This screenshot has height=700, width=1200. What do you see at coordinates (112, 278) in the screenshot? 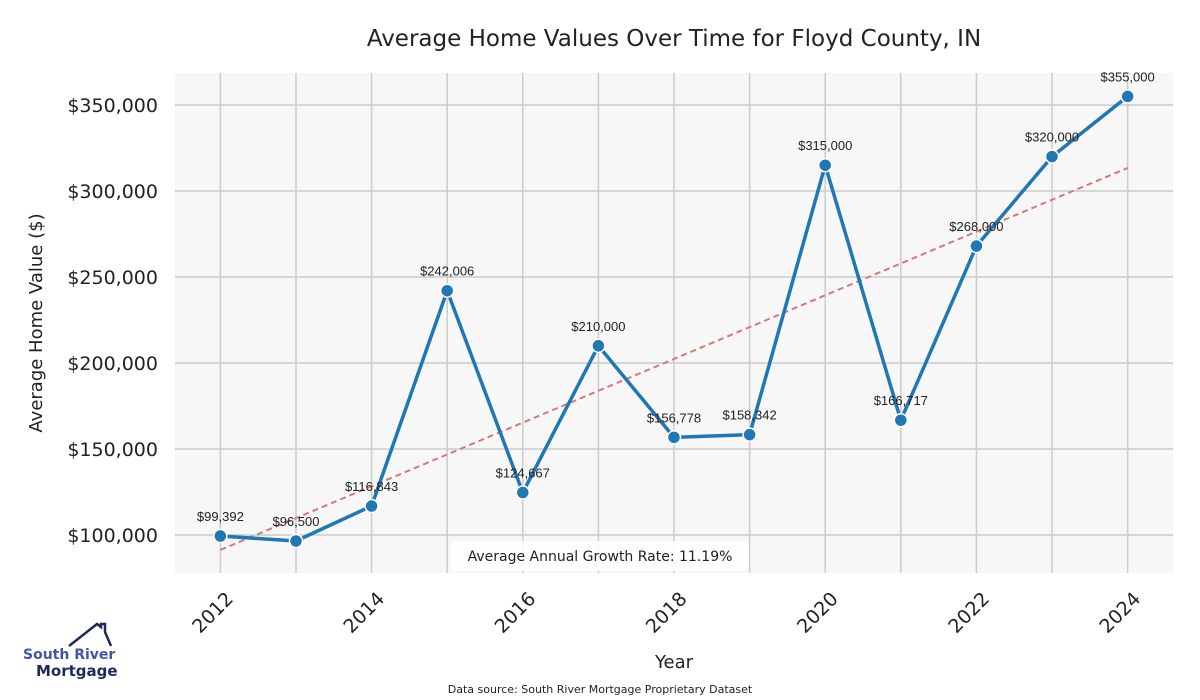
I see `y-tick-label: $250,000` at bounding box center [112, 278].